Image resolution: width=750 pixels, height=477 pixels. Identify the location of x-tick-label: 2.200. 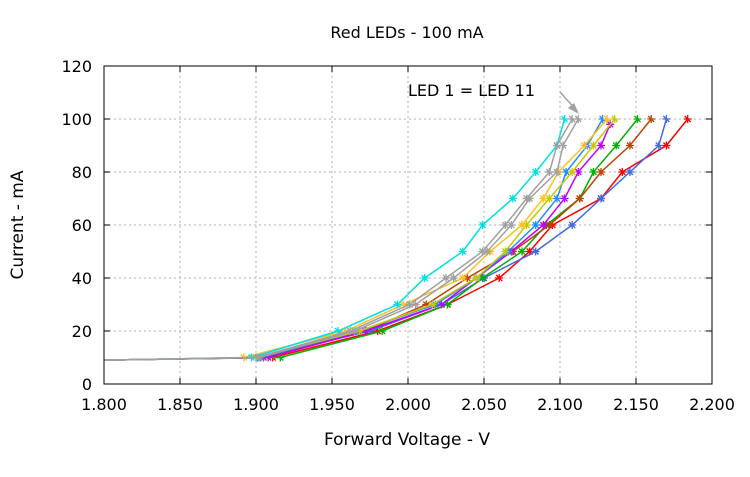
(712, 404).